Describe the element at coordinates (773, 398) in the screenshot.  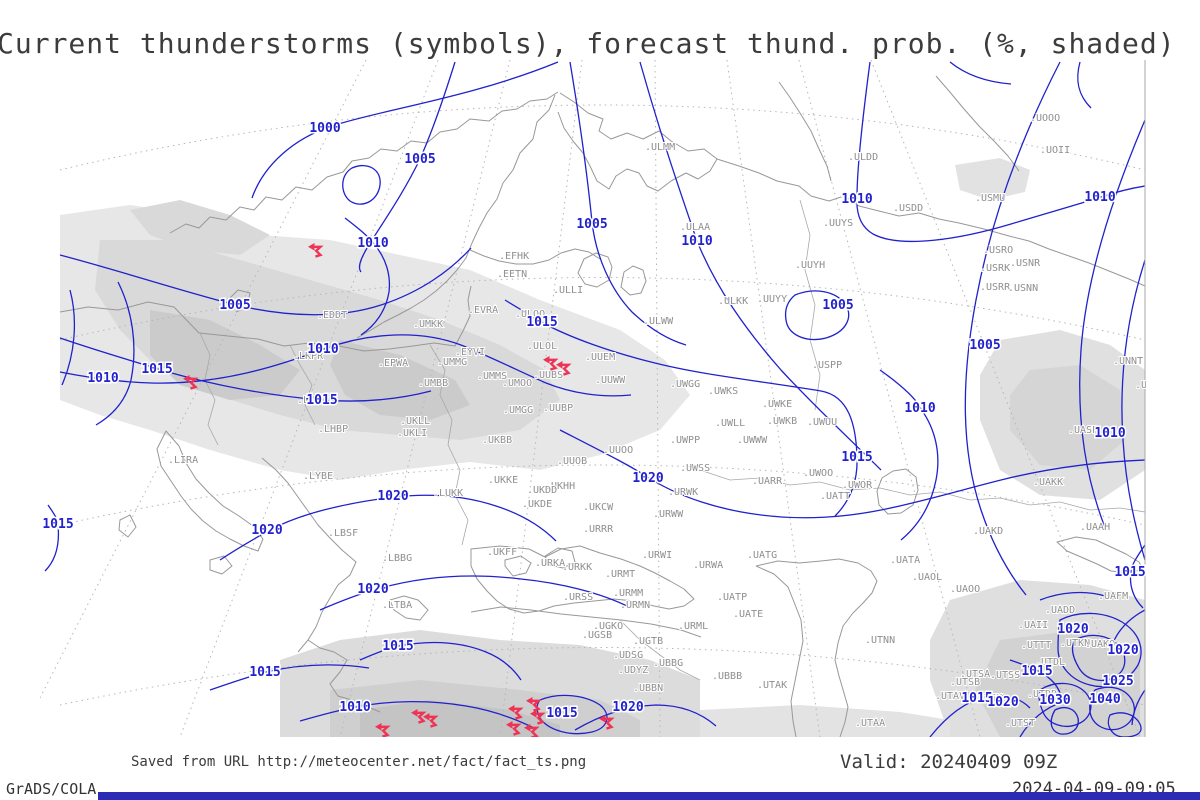
I see `graticule-meridian` at that location.